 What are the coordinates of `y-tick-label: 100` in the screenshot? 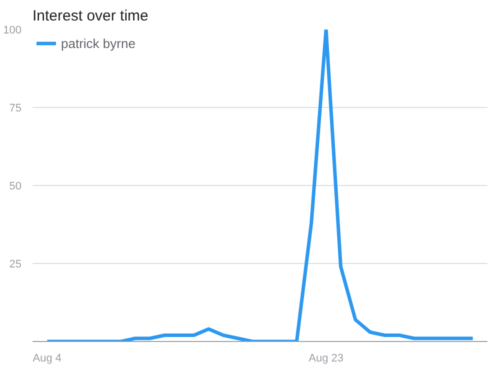 It's located at (12, 30).